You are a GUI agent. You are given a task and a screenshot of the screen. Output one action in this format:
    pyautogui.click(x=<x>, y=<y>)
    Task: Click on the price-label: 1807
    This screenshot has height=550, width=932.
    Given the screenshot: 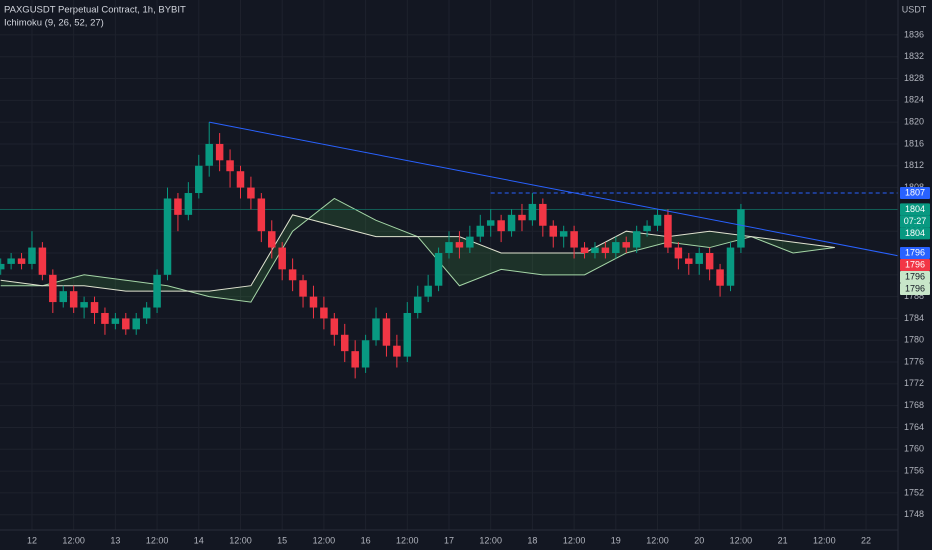 What is the action you would take?
    pyautogui.click(x=915, y=192)
    